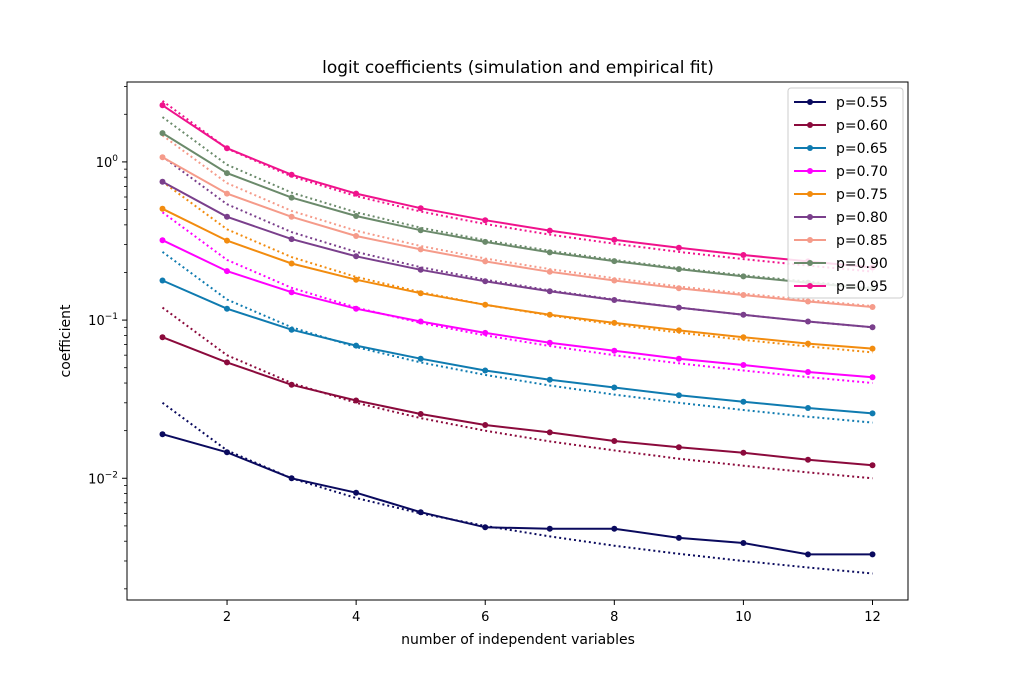  Describe the element at coordinates (862, 195) in the screenshot. I see `legend-label-p=0.75: p=0.75` at that location.